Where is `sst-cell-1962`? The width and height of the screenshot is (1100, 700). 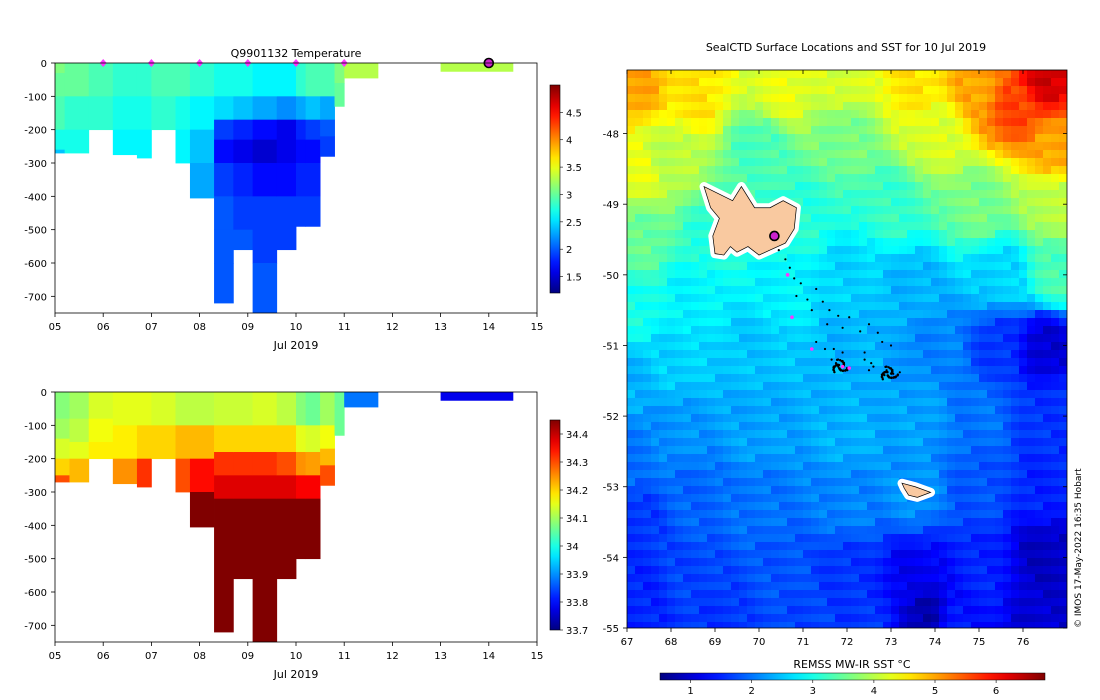
sst-cell-1962 is located at coordinates (927, 354).